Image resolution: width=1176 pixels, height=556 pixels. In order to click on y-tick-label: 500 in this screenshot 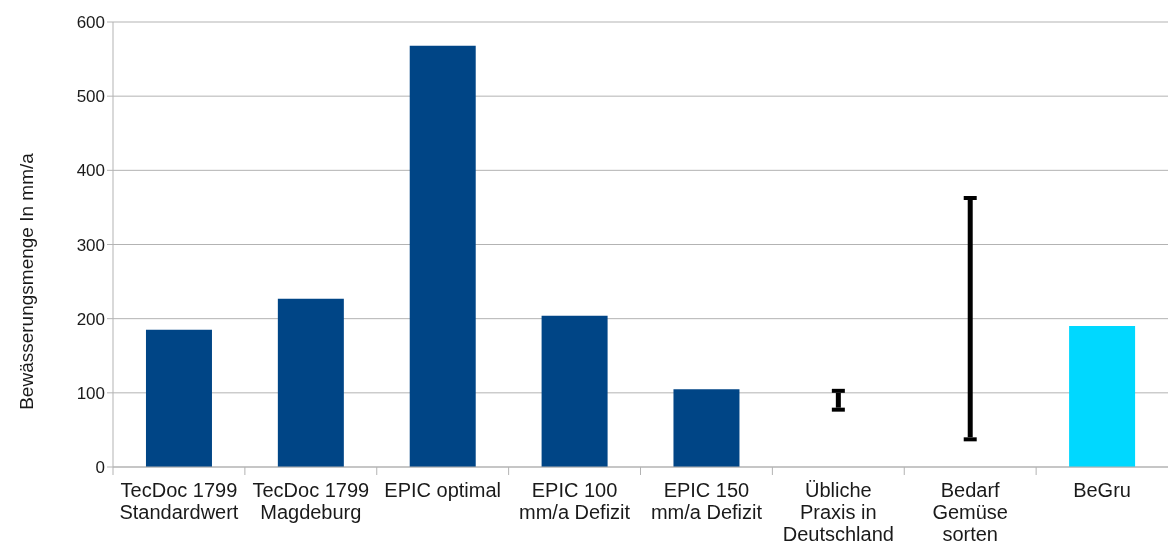, I will do `click(90, 97)`.